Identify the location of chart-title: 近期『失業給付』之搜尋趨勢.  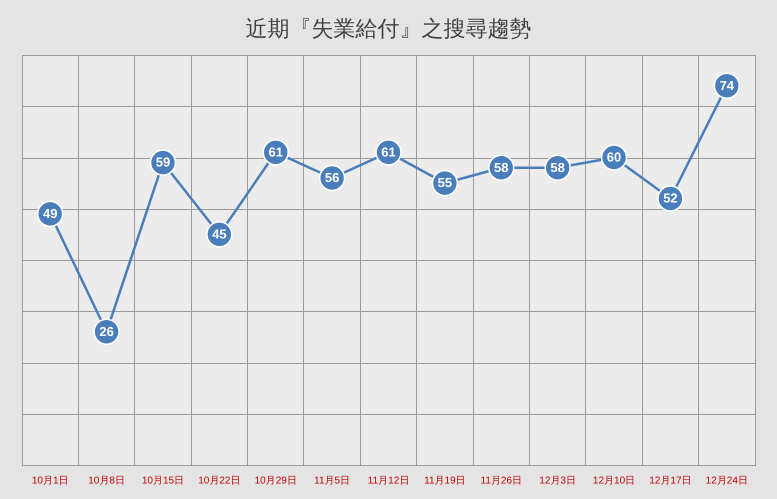
(389, 28).